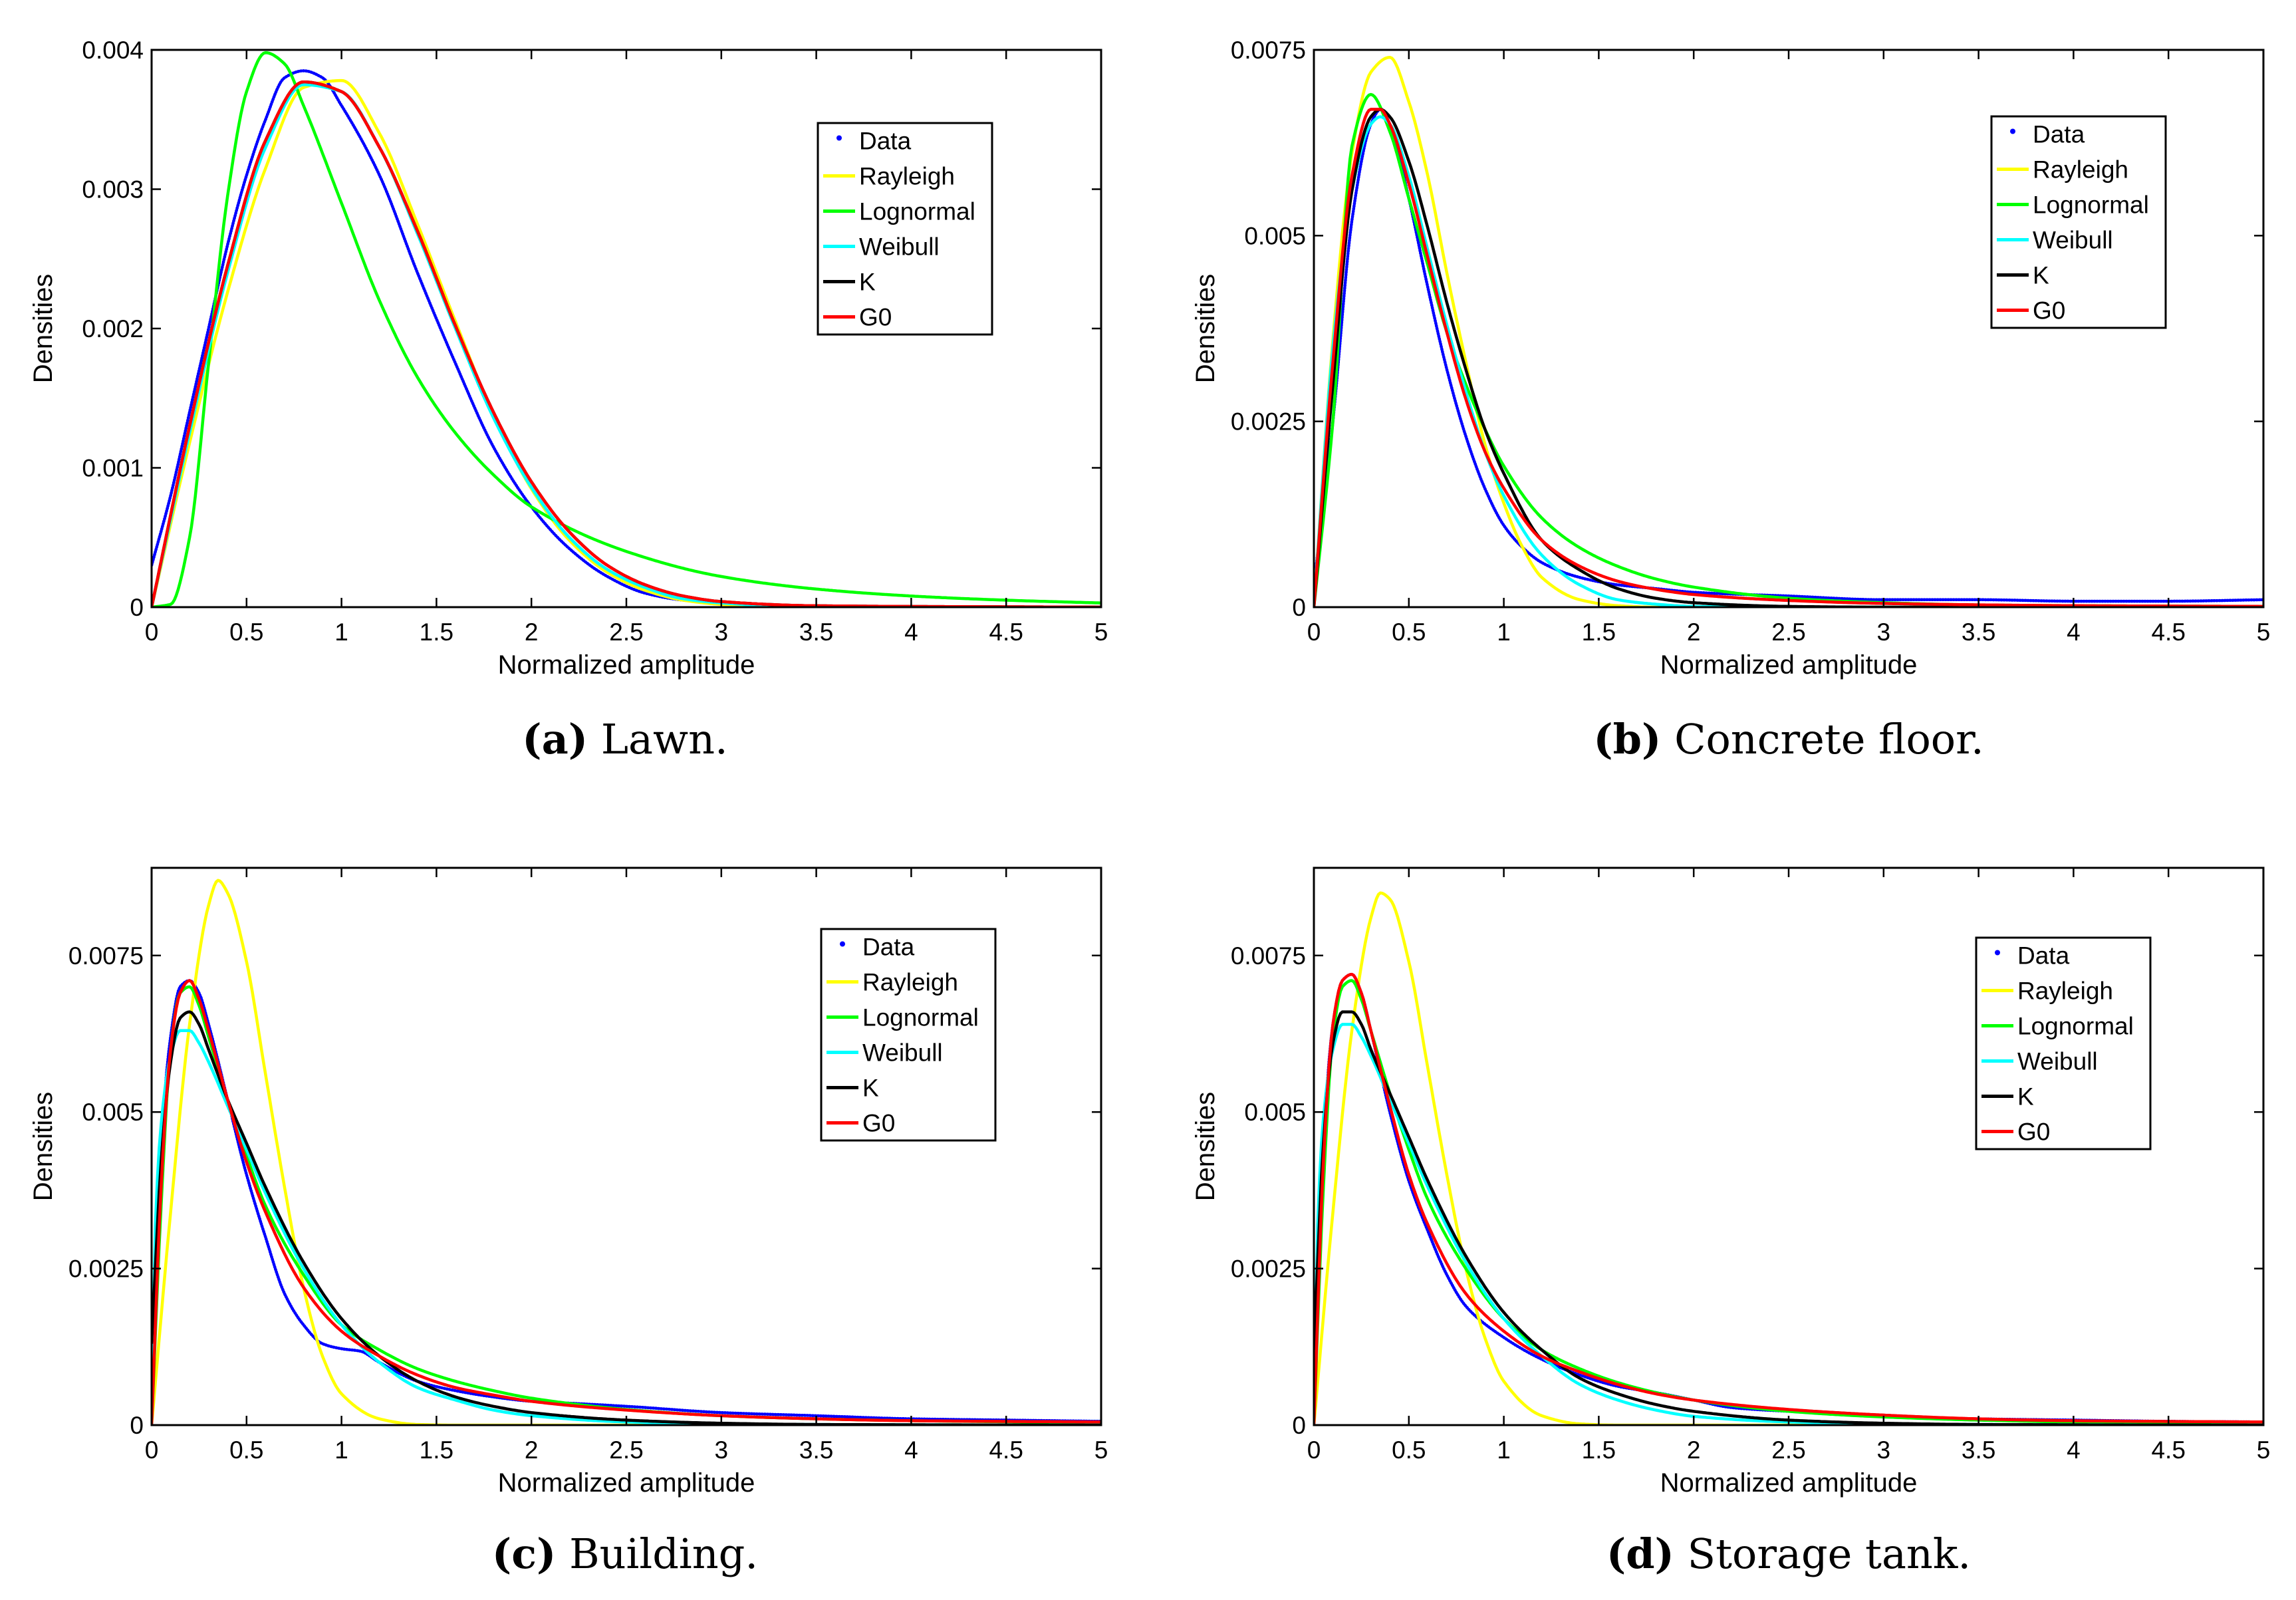 Image resolution: width=2296 pixels, height=1600 pixels. Describe the element at coordinates (2075, 1026) in the screenshot. I see `chart-d-legend-label-lognormal: Lognormal` at that location.